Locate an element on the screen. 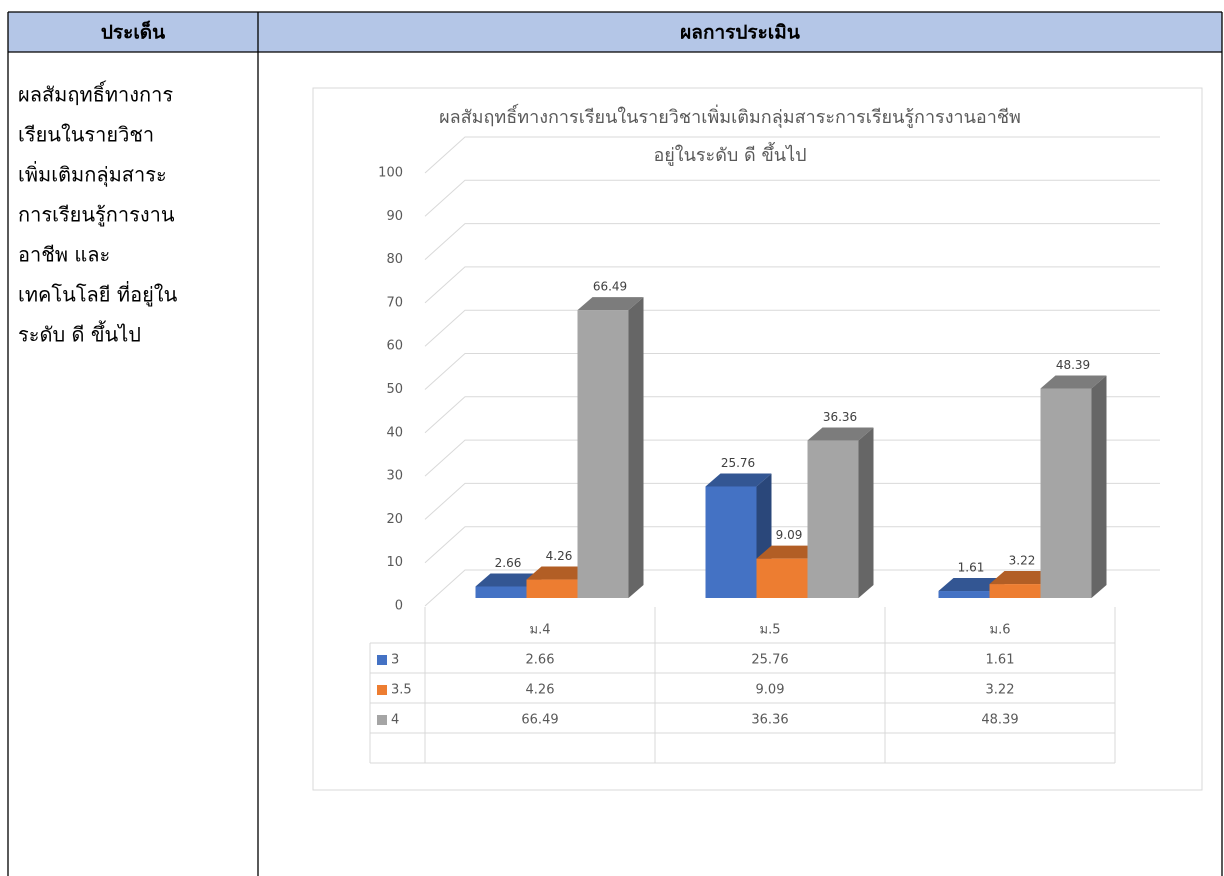  y-tick-label: 90 is located at coordinates (394, 216).